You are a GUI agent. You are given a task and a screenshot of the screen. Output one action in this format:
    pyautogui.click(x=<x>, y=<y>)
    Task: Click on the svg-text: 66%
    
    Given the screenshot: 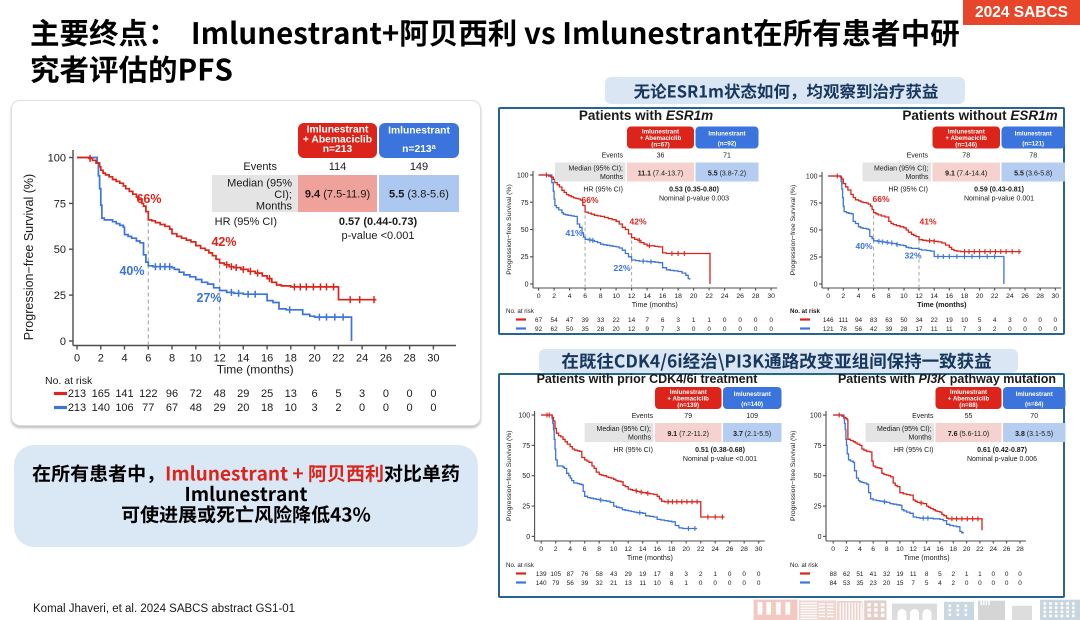 What is the action you would take?
    pyautogui.click(x=589, y=200)
    